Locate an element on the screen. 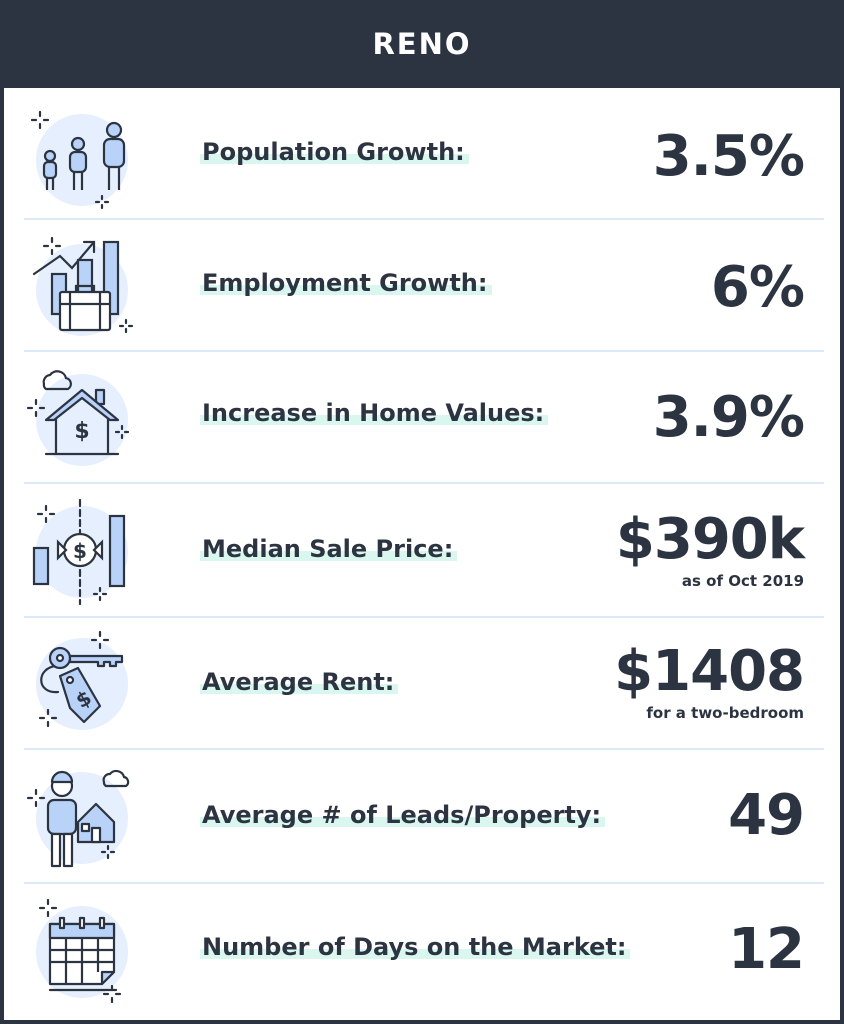 Image resolution: width=844 pixels, height=1024 pixels. stat-value-median-sale-price: $390k as of Oct 2019 is located at coordinates (710, 549).